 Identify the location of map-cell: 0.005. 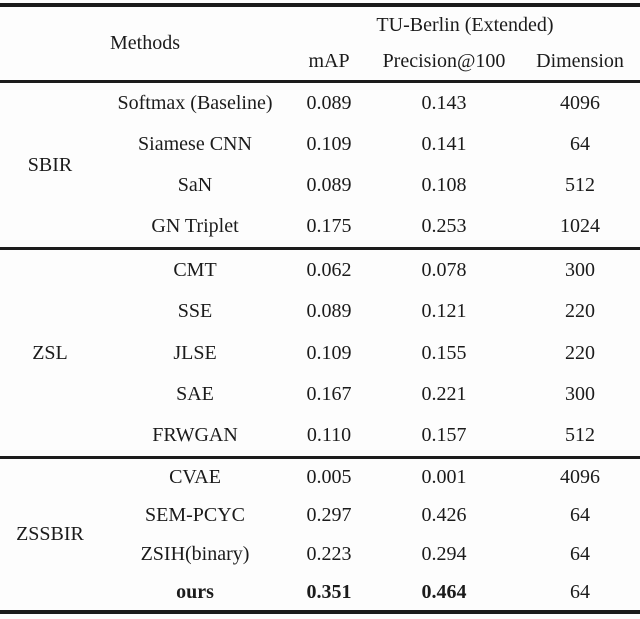
(329, 477).